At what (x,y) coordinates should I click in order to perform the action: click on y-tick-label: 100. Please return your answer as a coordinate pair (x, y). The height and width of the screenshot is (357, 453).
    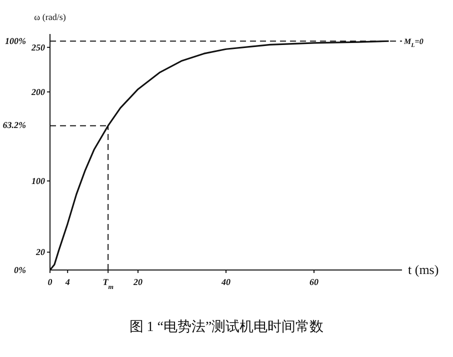
    Looking at the image, I should click on (39, 181).